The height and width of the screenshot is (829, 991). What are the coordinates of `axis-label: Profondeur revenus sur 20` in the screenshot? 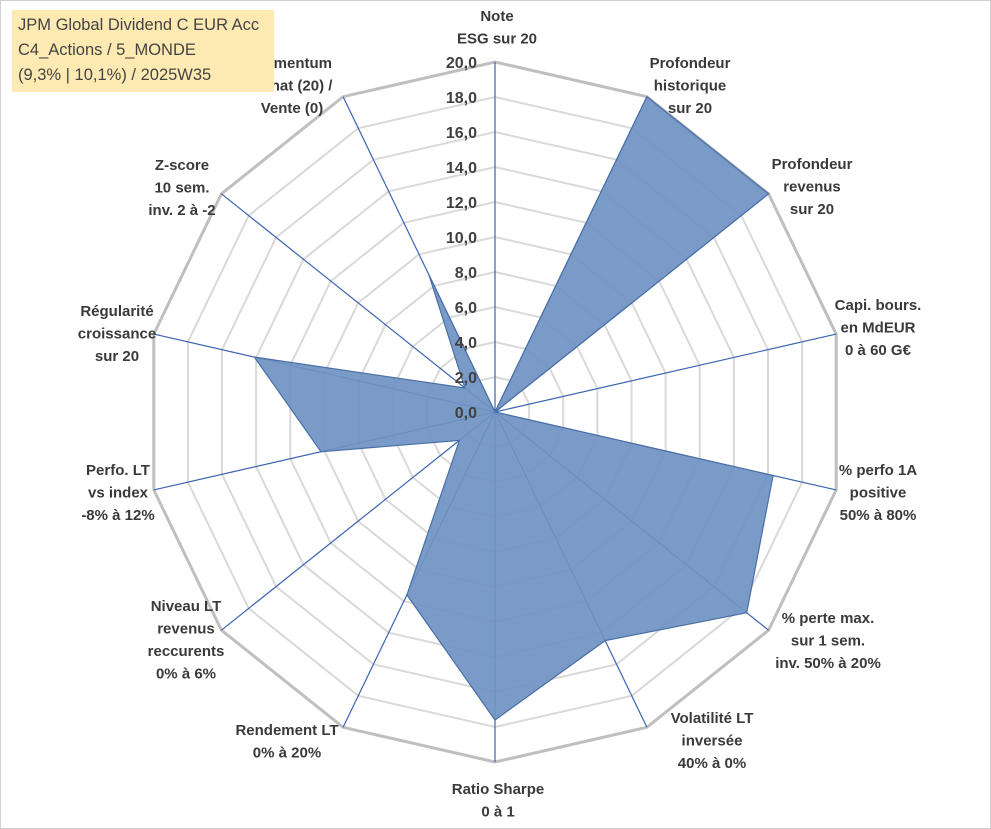 It's located at (812, 187).